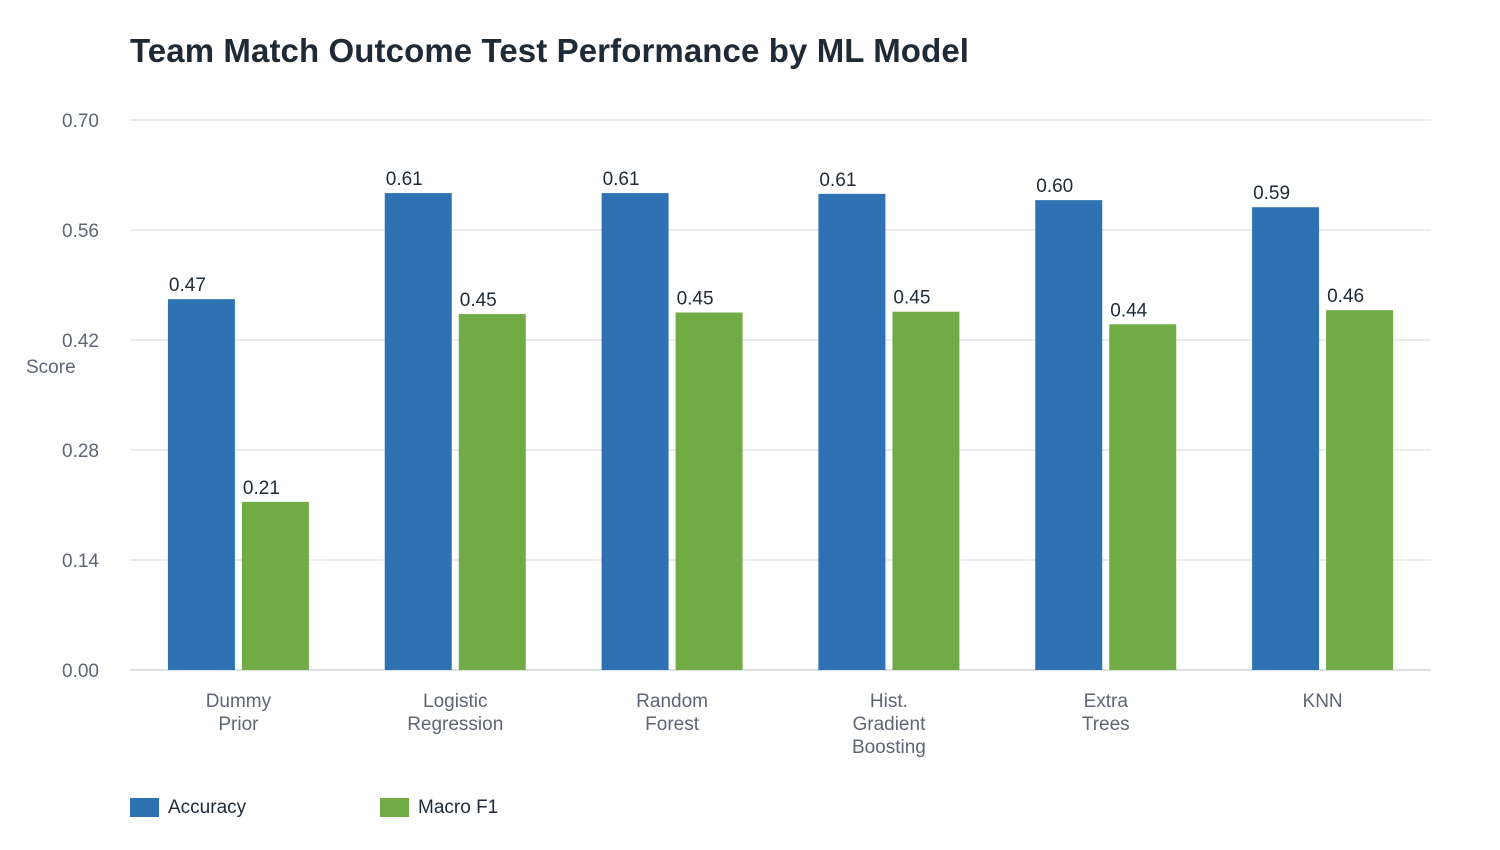  Describe the element at coordinates (455, 701) in the screenshot. I see `x-category-label: Logistic` at that location.